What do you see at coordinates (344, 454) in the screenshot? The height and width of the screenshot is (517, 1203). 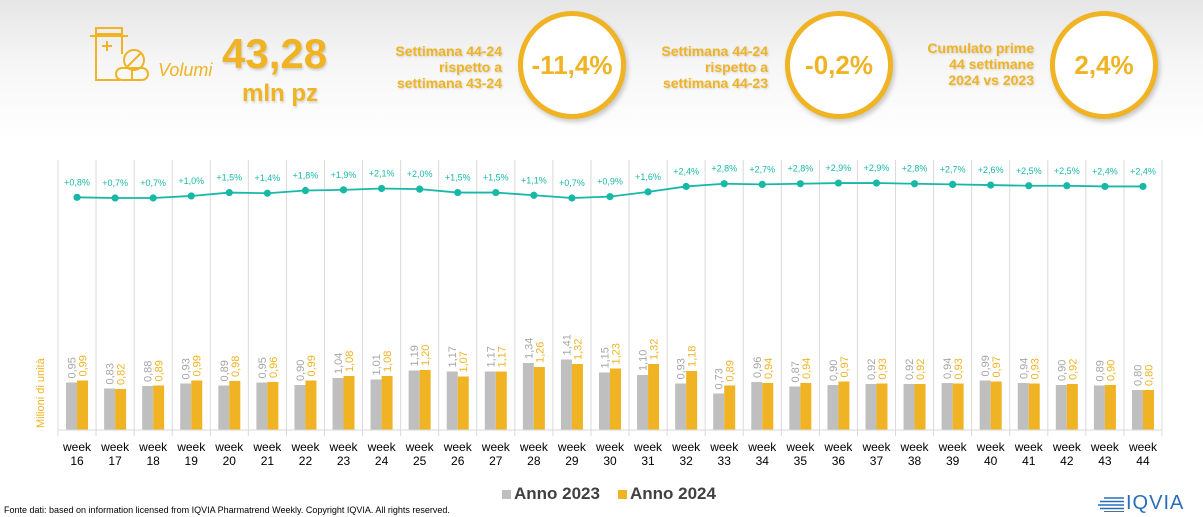 I see `x-tick-label: week 23` at bounding box center [344, 454].